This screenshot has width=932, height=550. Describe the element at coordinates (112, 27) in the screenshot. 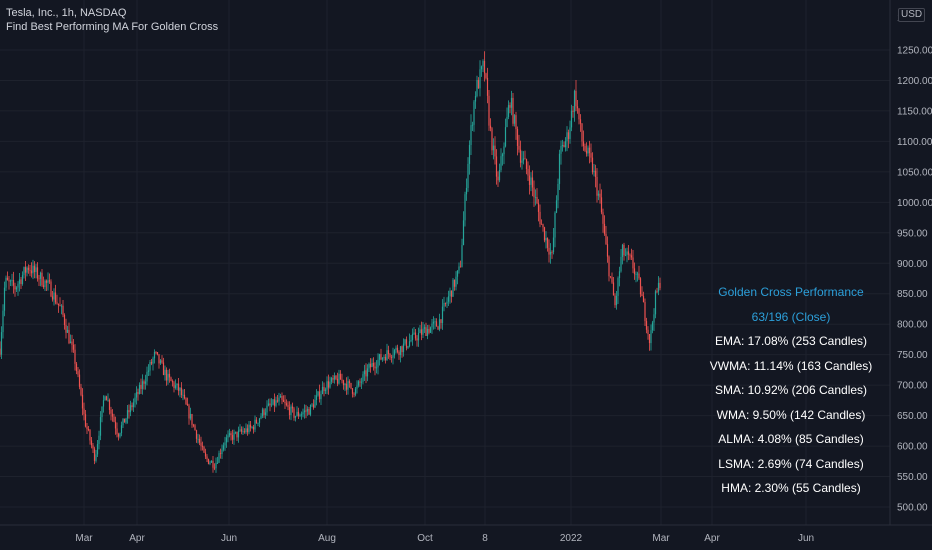

I see `indicator-title: Find Best Performing MA For Golden Cross` at that location.